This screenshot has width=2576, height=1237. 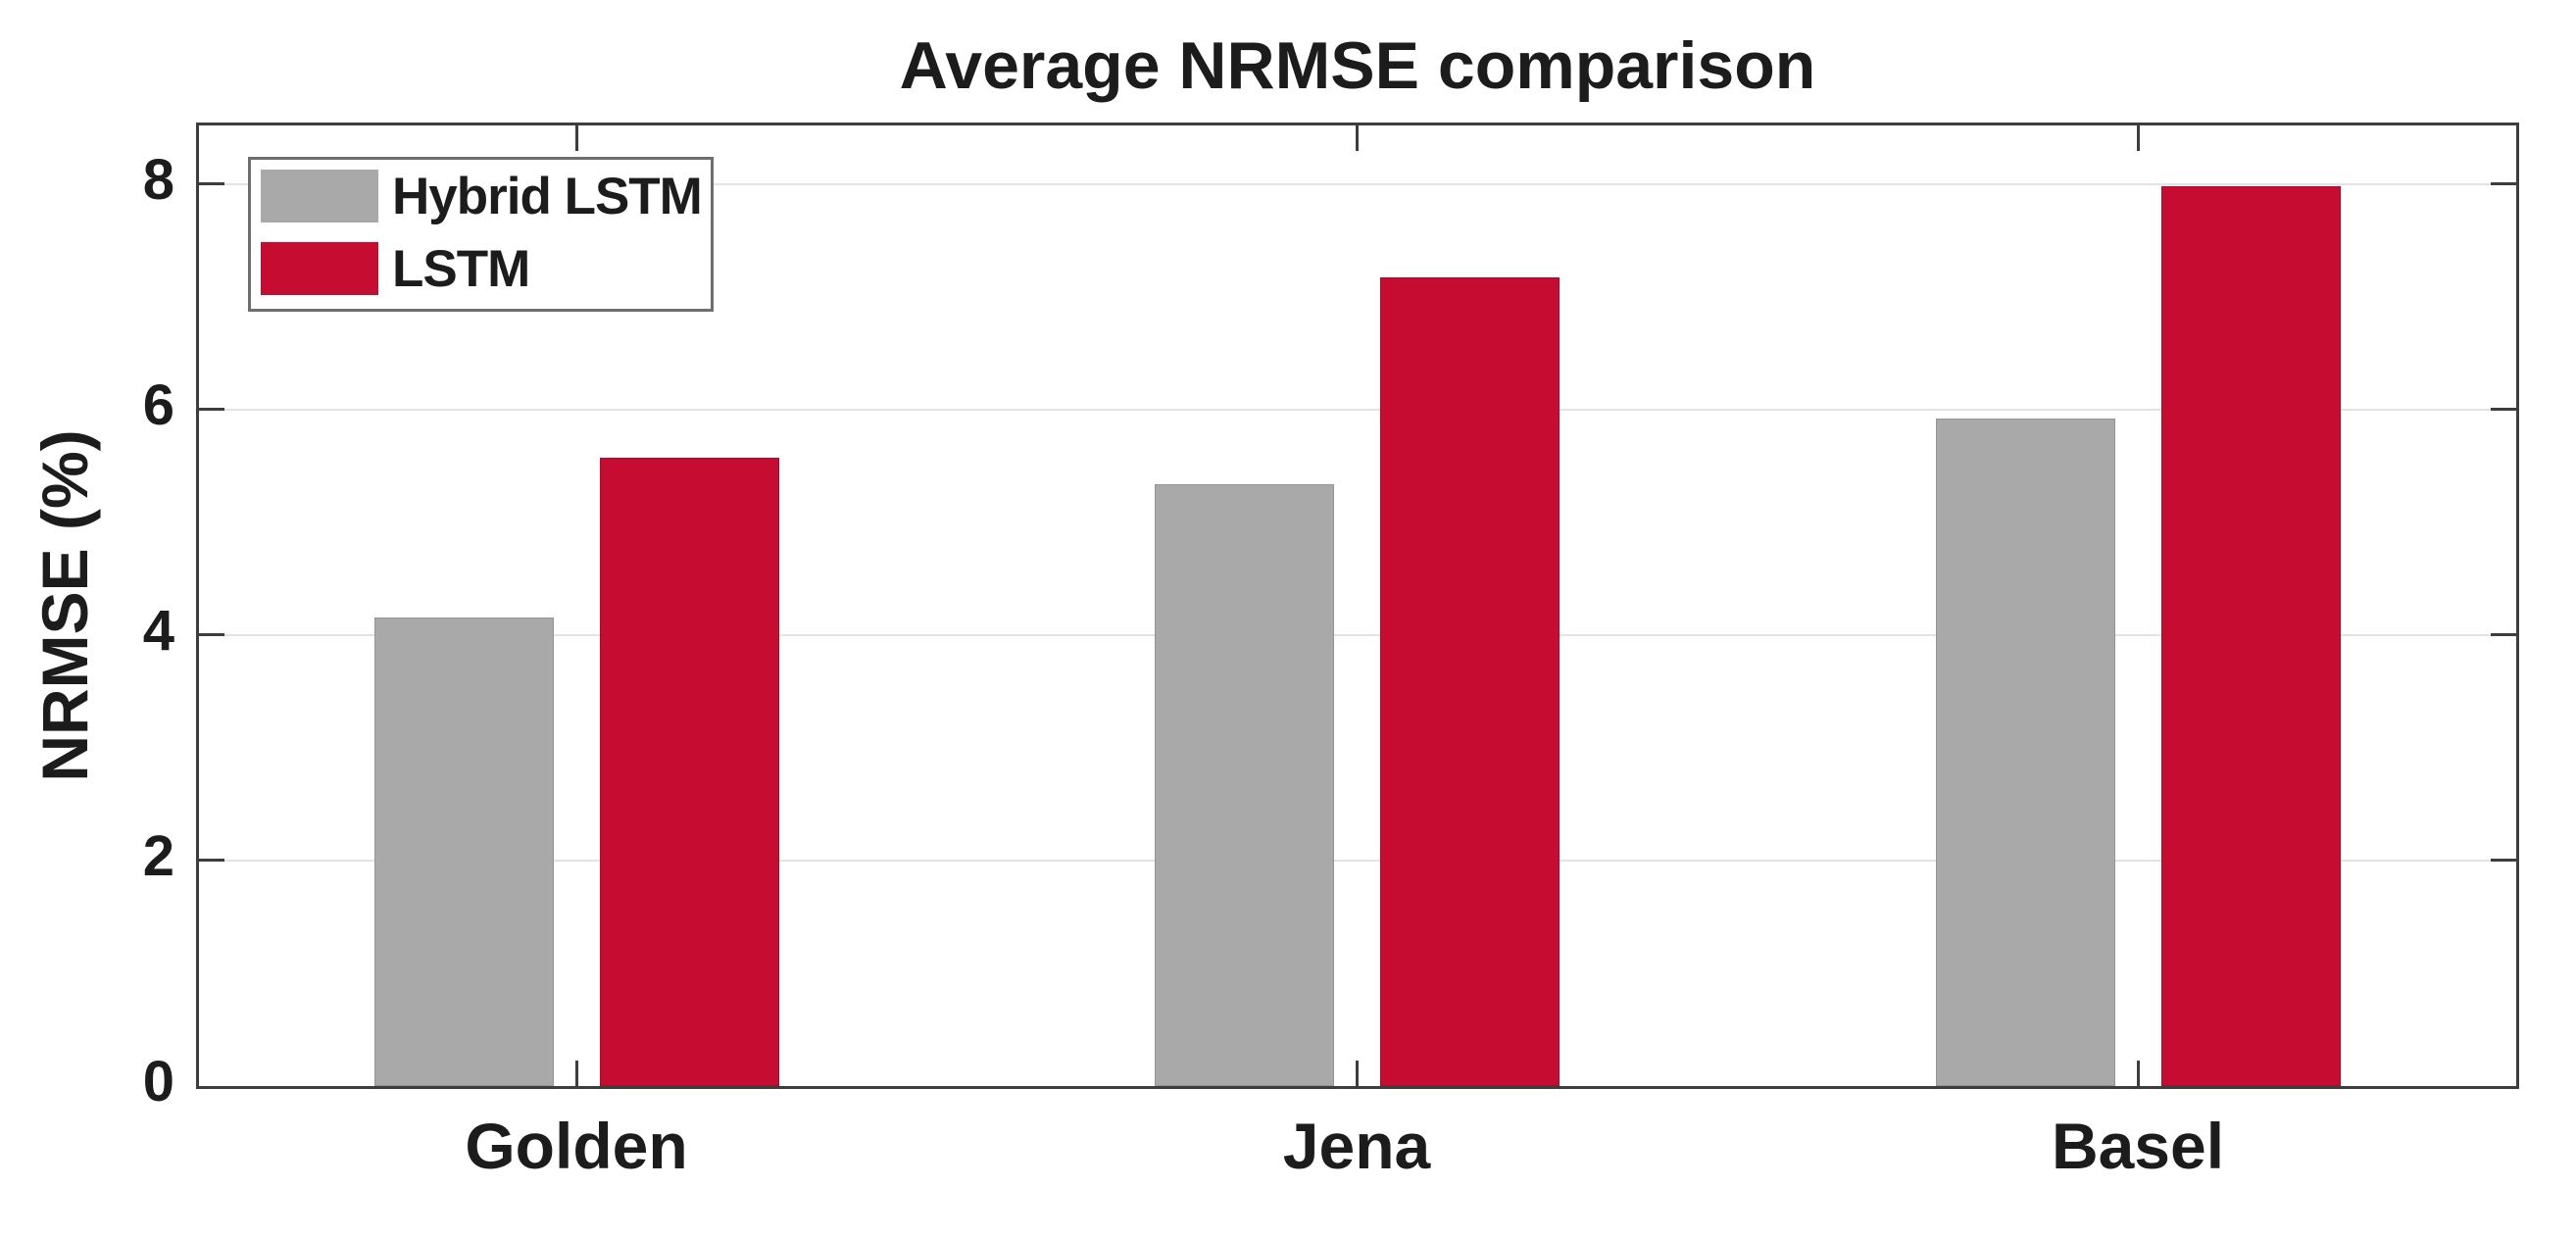 What do you see at coordinates (1356, 1146) in the screenshot?
I see `x-tick-label-jena: Jena` at bounding box center [1356, 1146].